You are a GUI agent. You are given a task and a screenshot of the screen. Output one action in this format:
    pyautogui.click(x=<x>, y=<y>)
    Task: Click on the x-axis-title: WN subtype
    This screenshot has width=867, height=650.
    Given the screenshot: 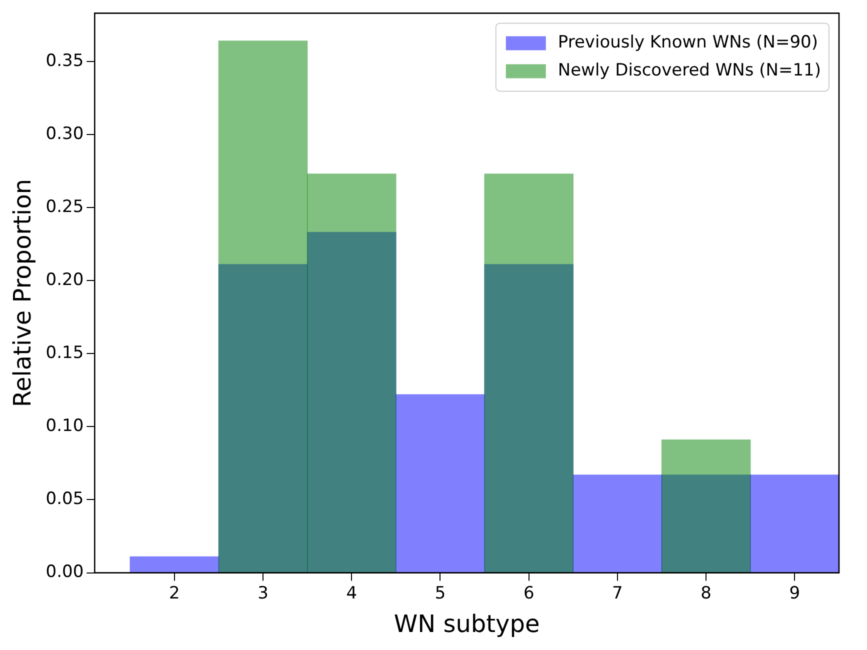 What is the action you would take?
    pyautogui.click(x=467, y=624)
    